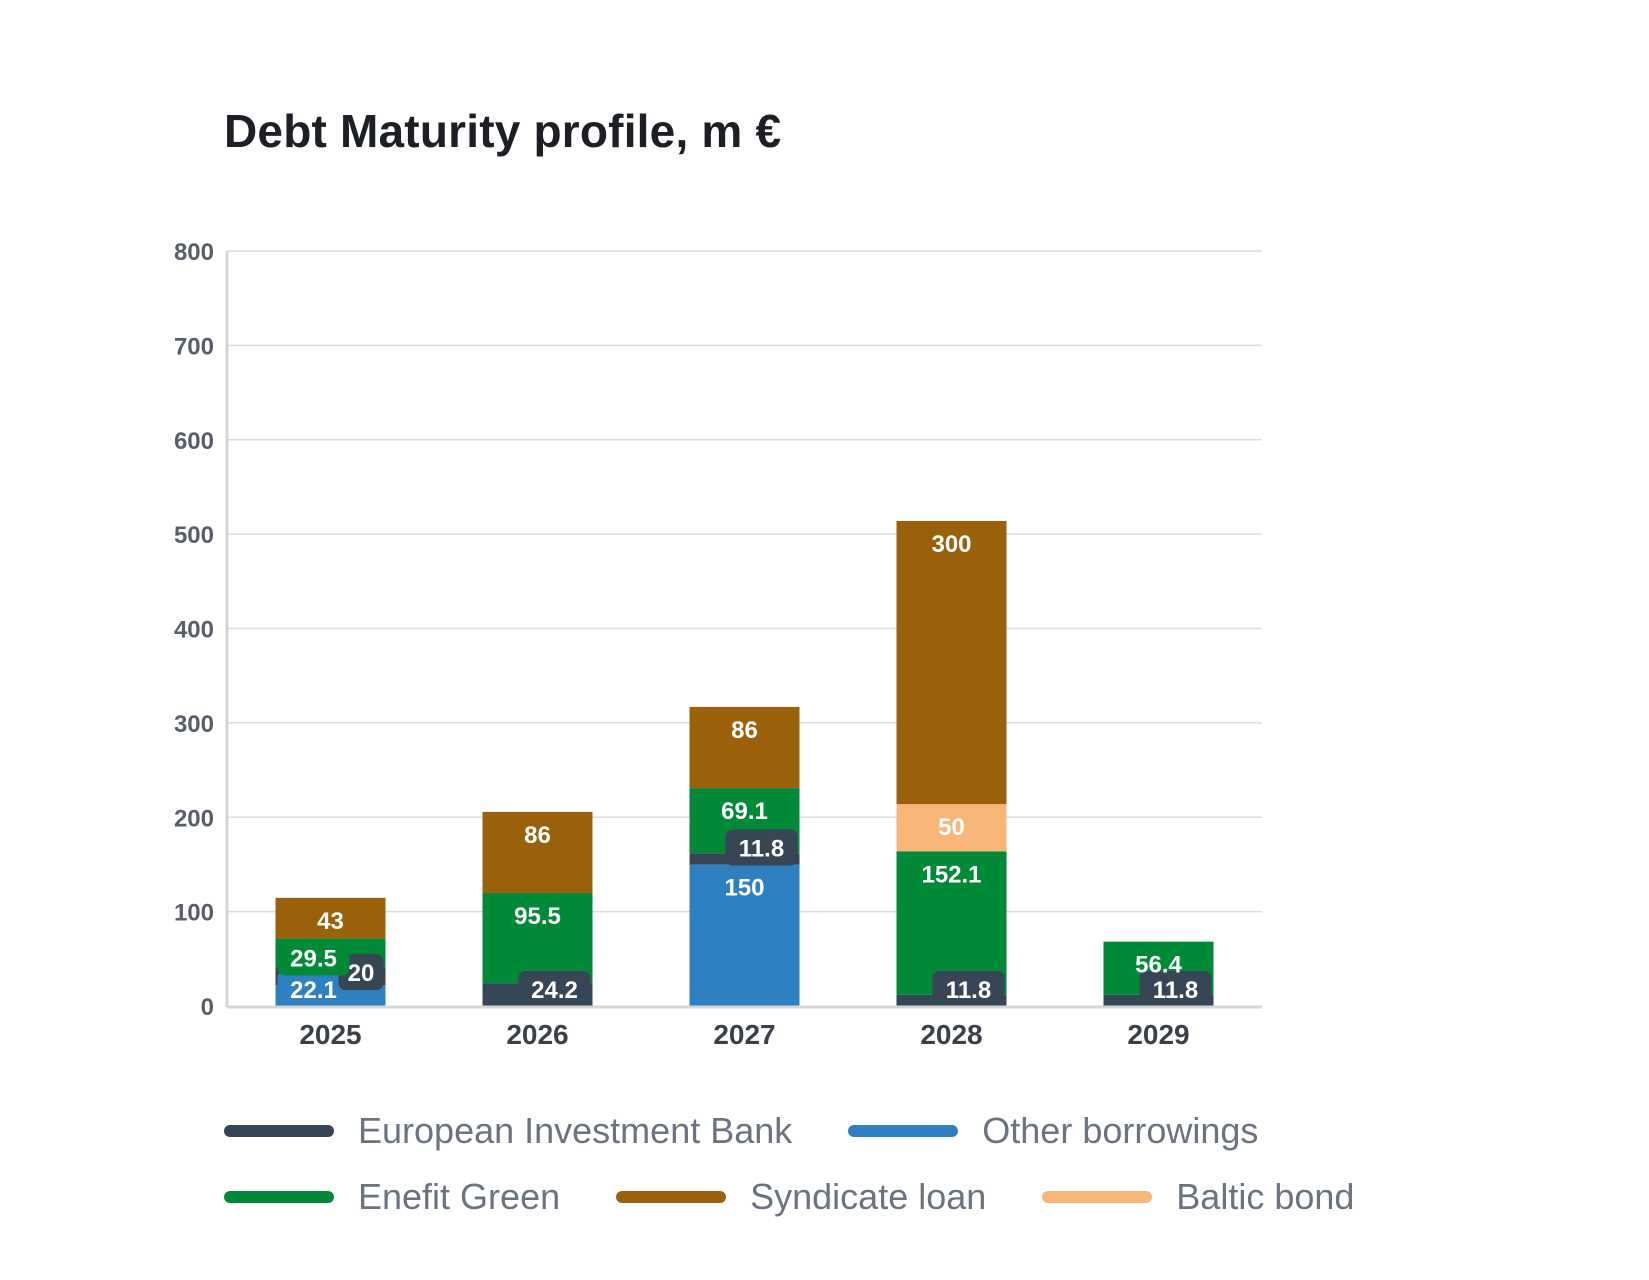 The image size is (1649, 1280). I want to click on legend-item: Baltic bond, so click(1198, 1197).